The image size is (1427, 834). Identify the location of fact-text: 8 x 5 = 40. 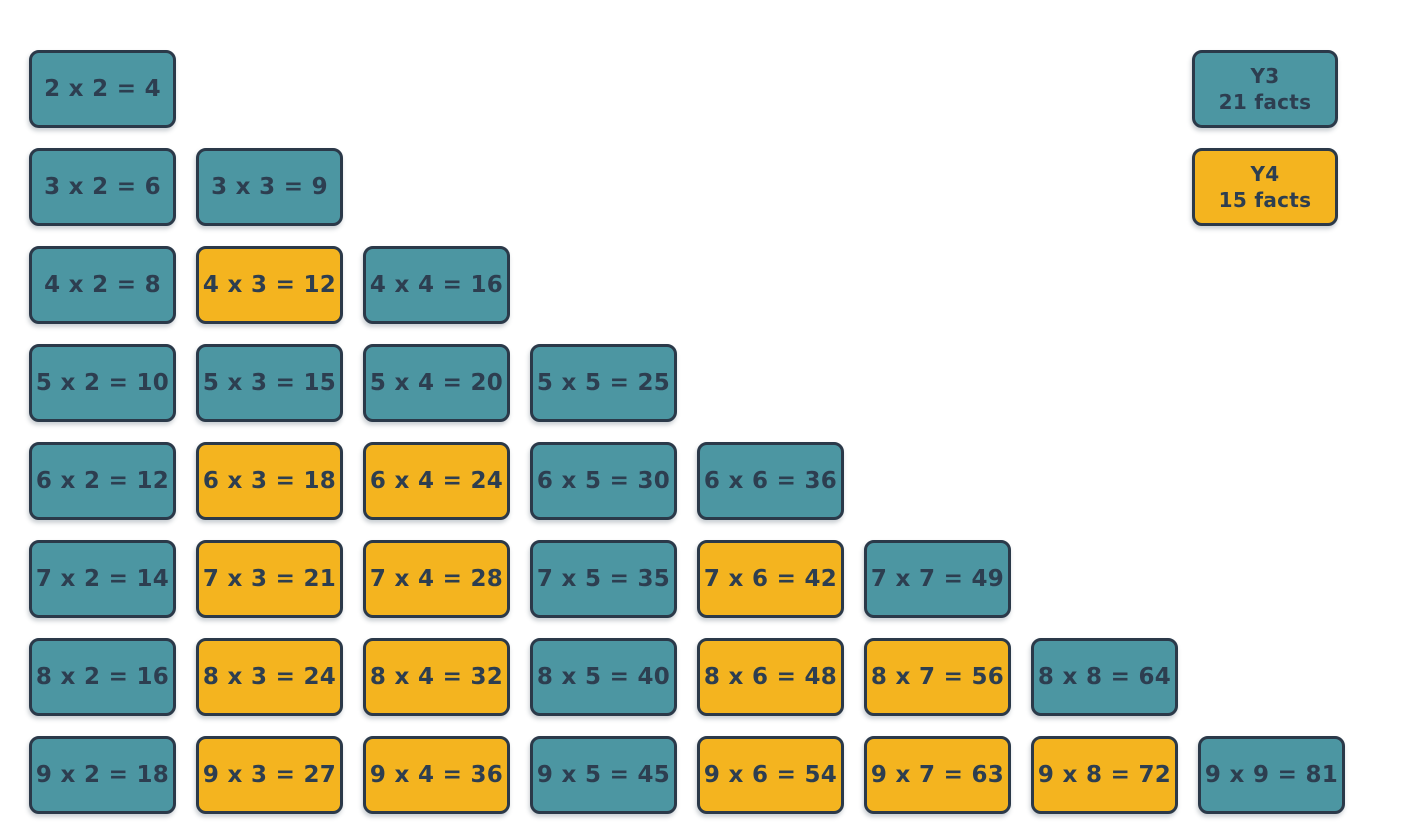
(603, 677).